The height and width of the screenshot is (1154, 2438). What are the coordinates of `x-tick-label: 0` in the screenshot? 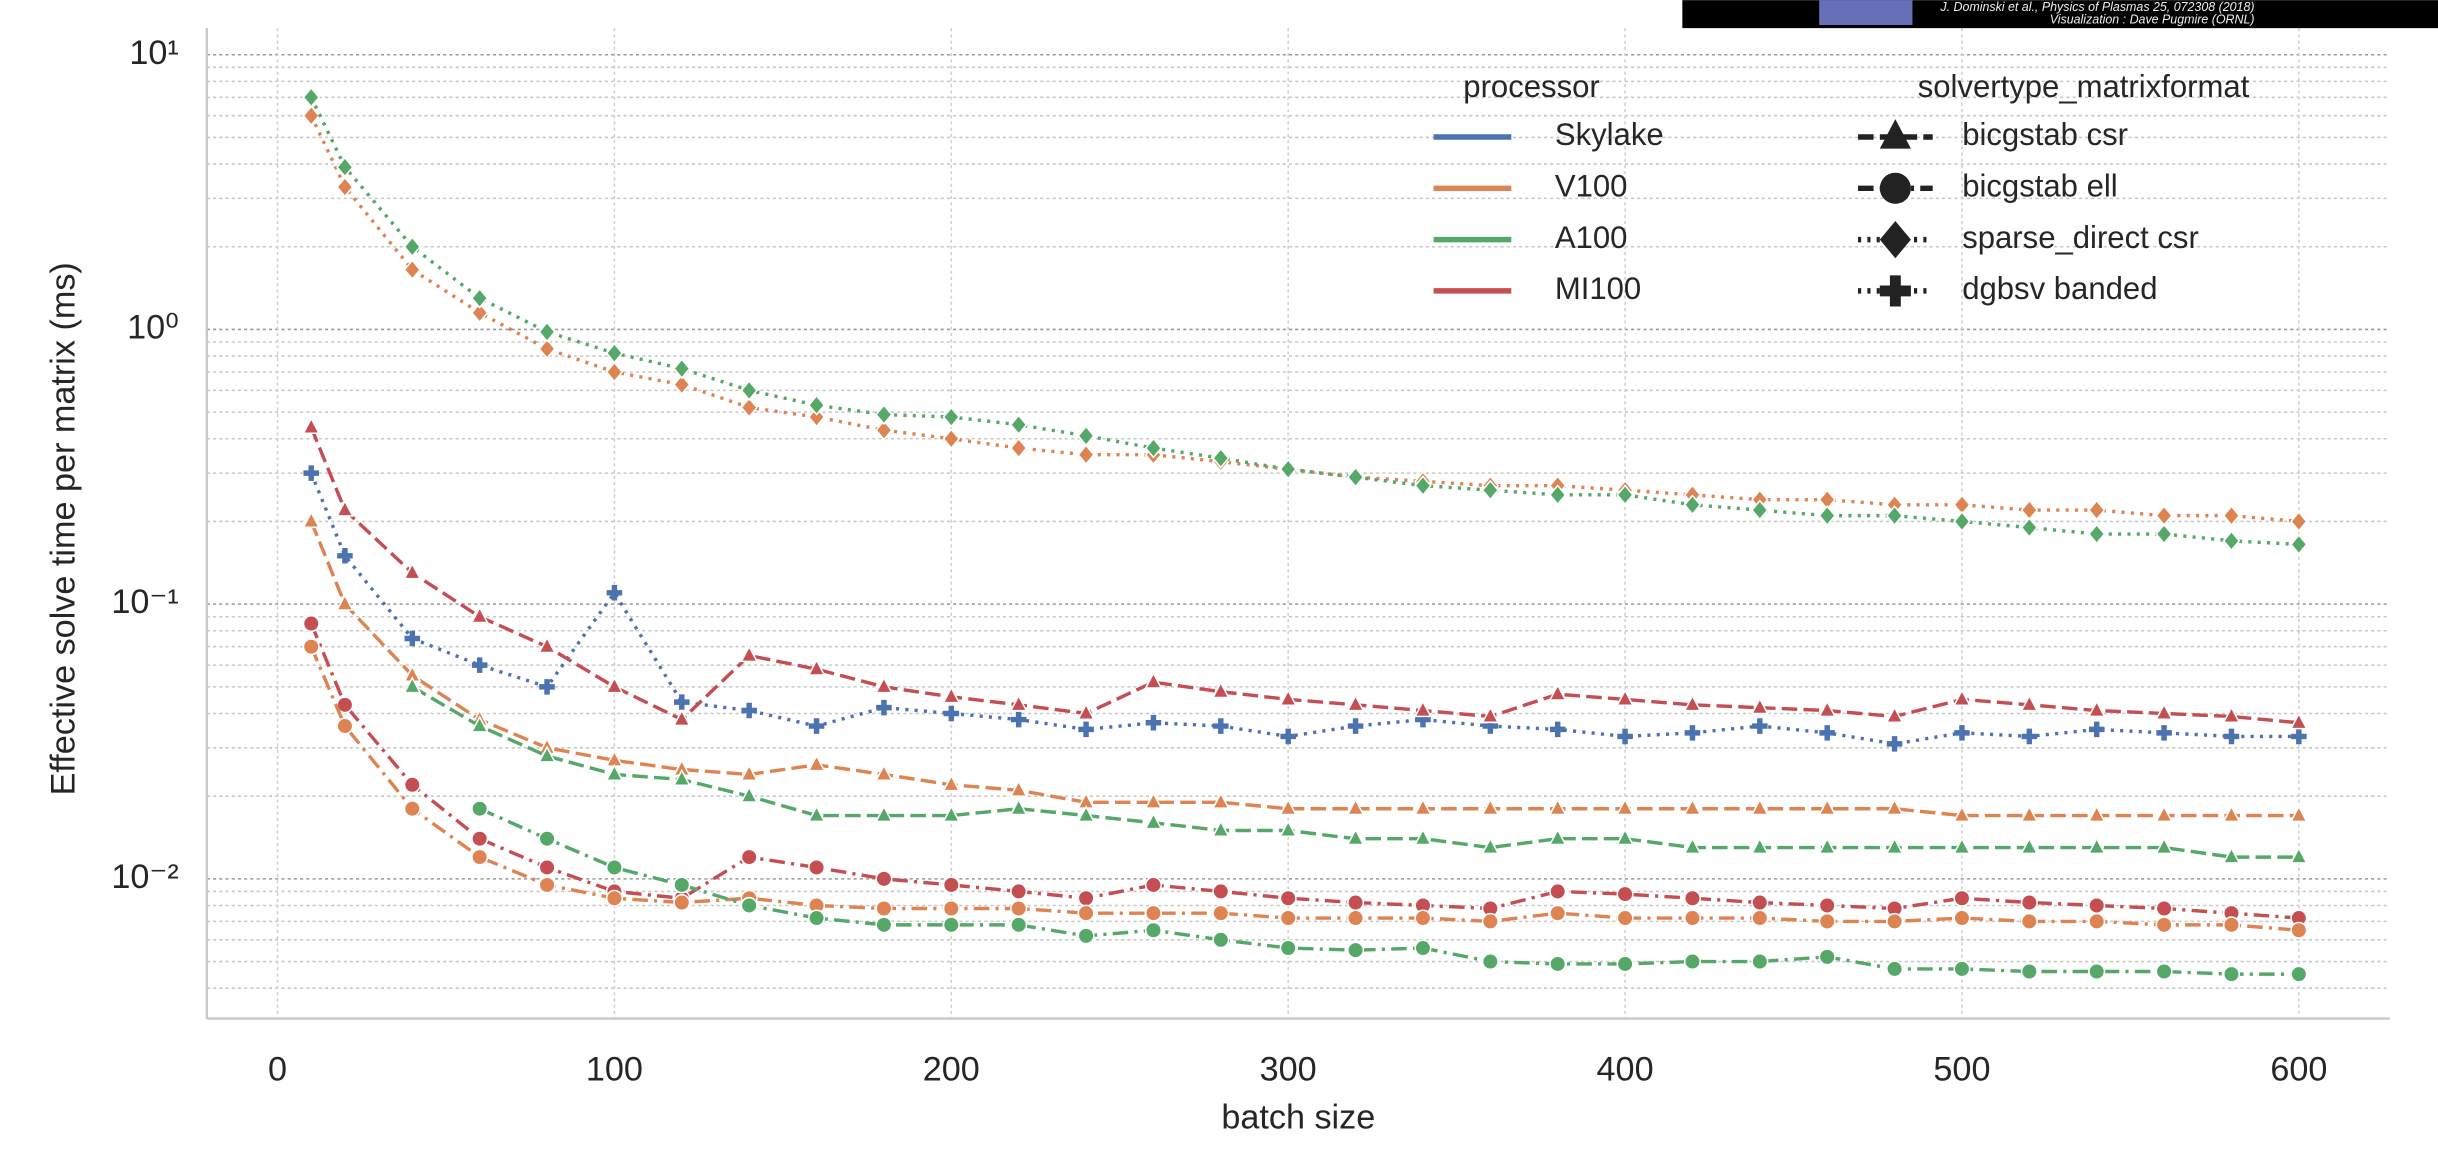 It's located at (277, 1069).